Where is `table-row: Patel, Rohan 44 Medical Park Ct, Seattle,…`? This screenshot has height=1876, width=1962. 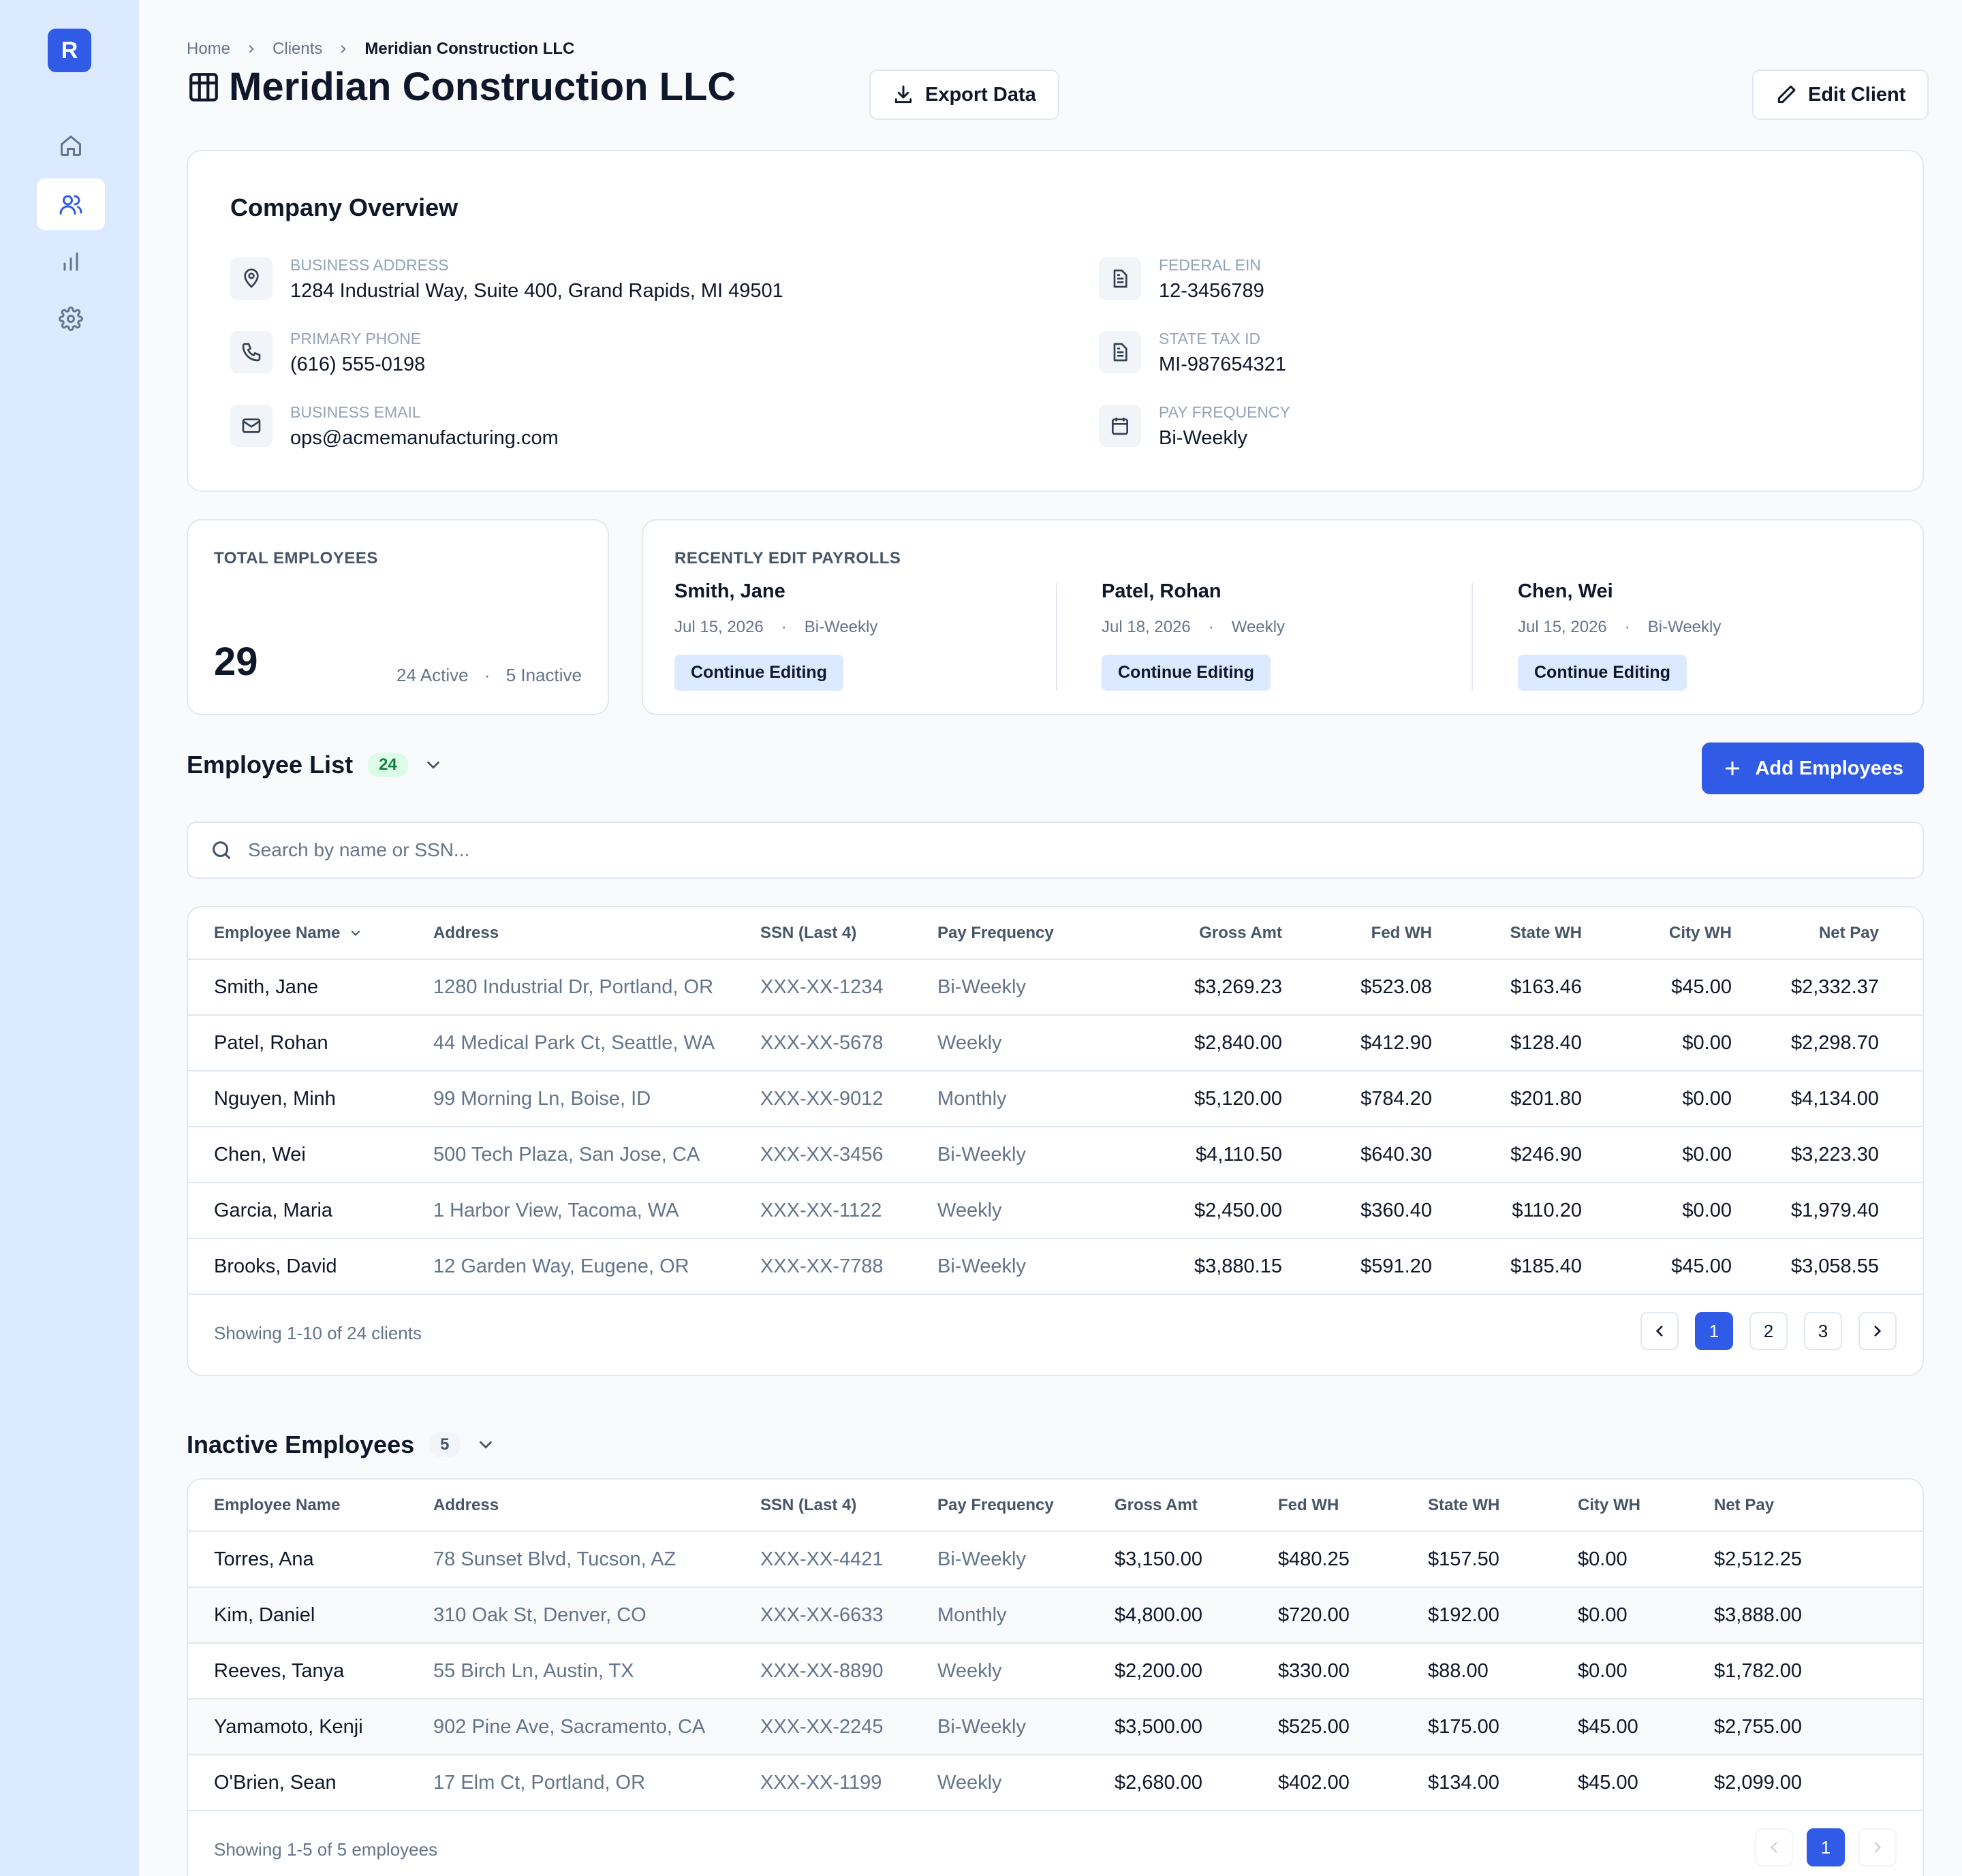
table-row: Patel, Rohan 44 Medical Park Ct, Seattle,… is located at coordinates (1055, 1043).